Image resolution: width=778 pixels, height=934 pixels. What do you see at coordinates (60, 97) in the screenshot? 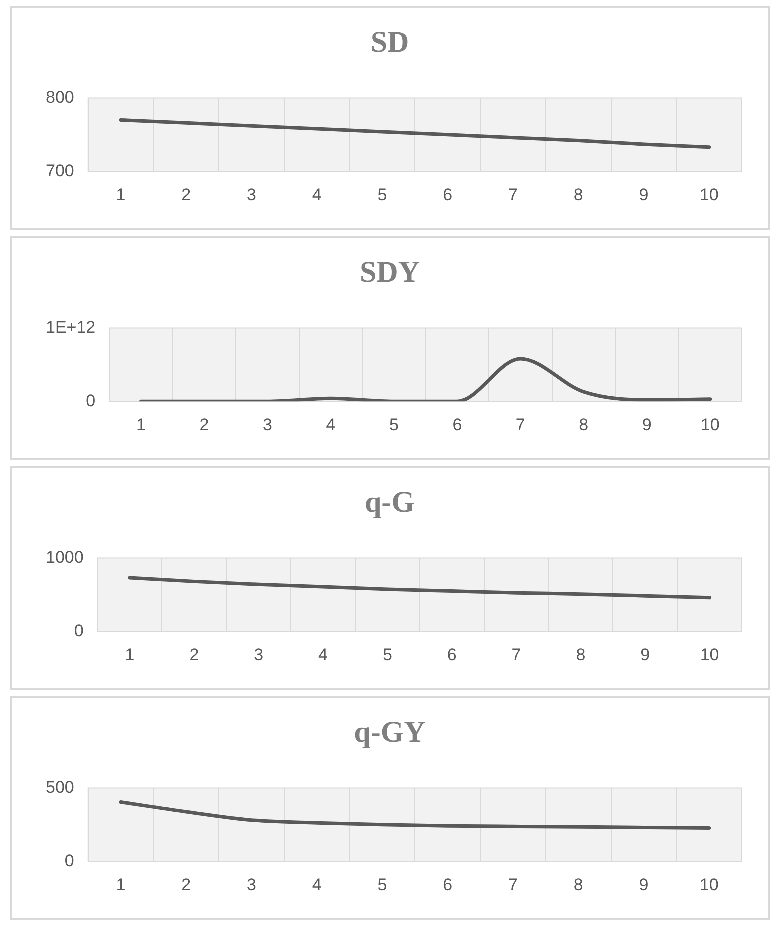
I see `y-tick-label: 800` at bounding box center [60, 97].